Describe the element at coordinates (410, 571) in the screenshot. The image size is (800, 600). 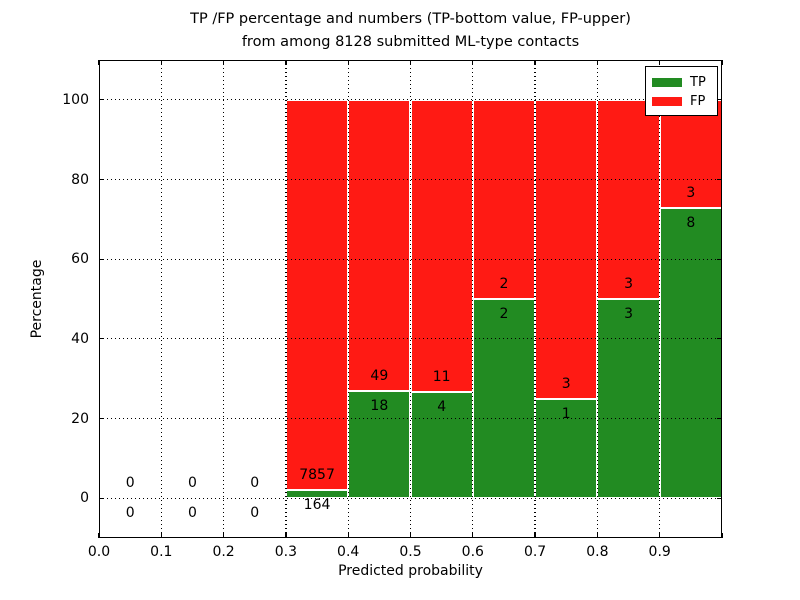
I see `x-axis-label: Predicted probability` at that location.